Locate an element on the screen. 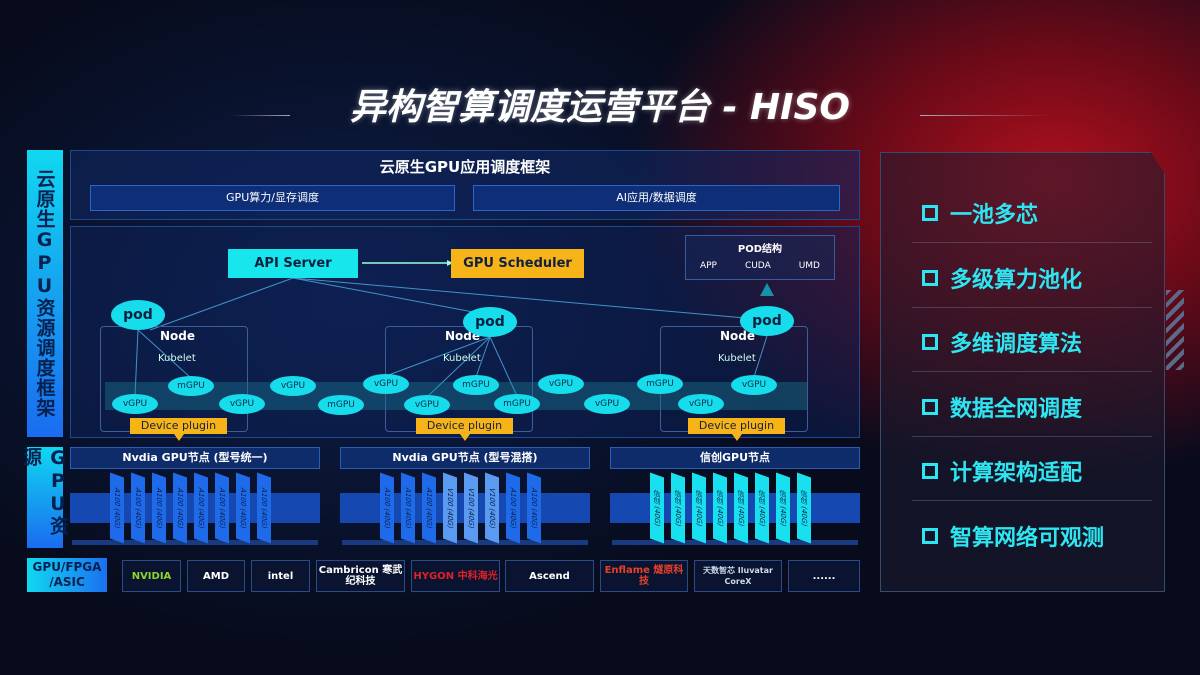  feature-item: 计算架构适配 is located at coordinates (1002, 471).